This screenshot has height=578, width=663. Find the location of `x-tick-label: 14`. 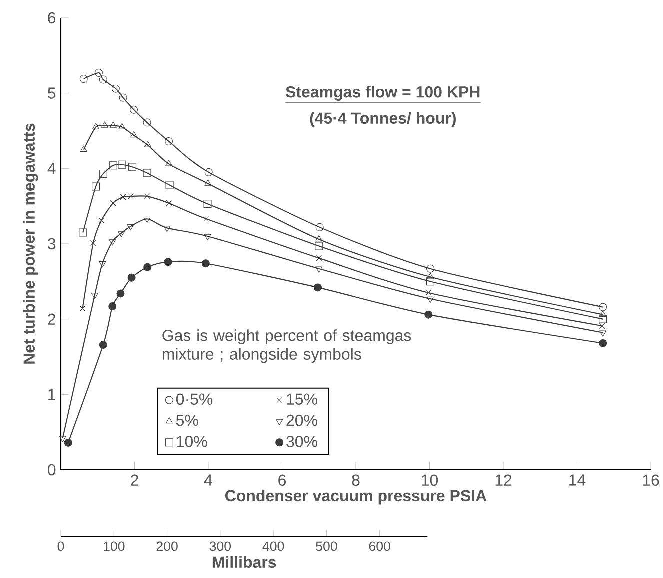

x-tick-label: 14 is located at coordinates (578, 480).